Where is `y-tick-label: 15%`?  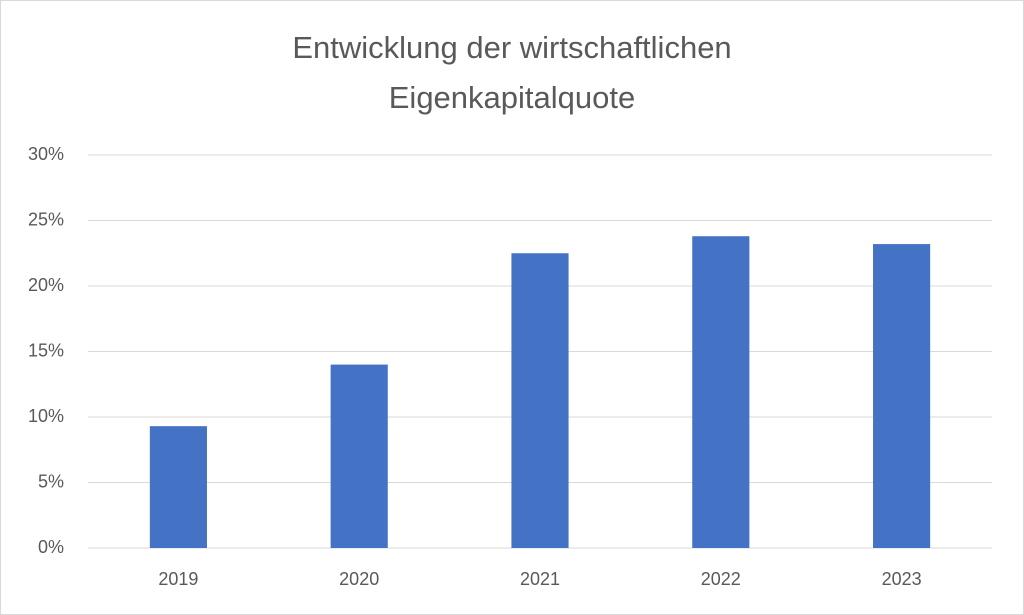 y-tick-label: 15% is located at coordinates (46, 350).